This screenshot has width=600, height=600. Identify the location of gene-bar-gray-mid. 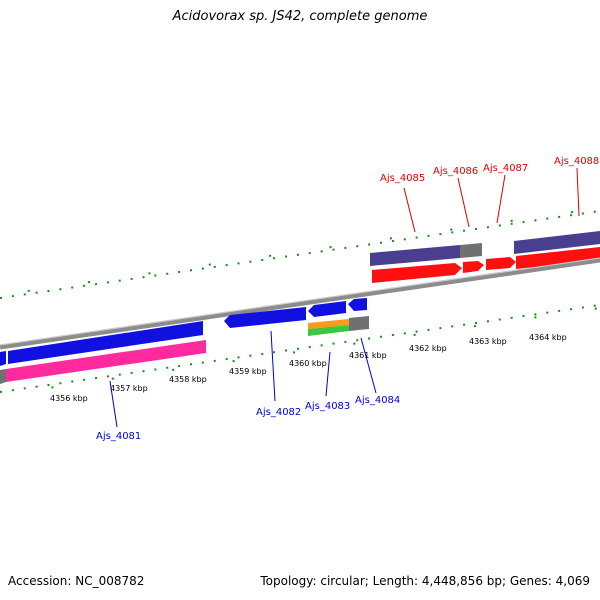
(359, 323).